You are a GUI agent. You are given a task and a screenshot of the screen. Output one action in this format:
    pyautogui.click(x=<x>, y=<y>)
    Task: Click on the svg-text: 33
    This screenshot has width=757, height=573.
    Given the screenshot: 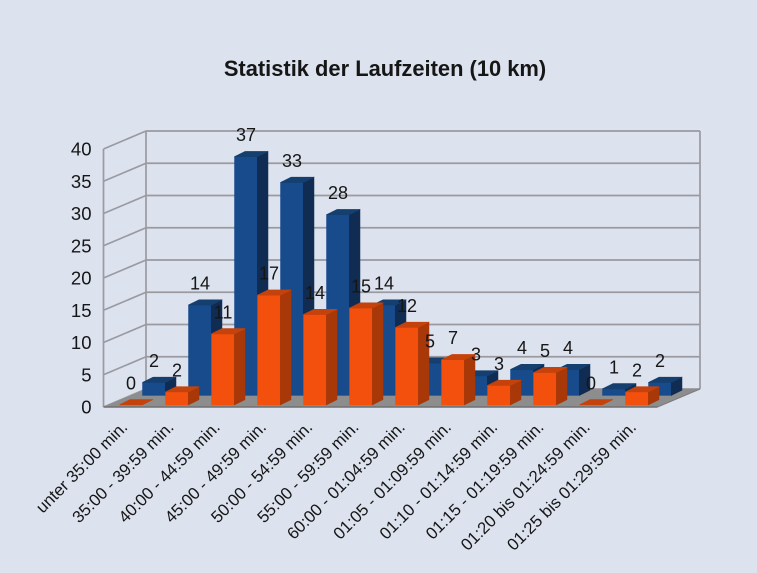 What is the action you would take?
    pyautogui.click(x=292, y=161)
    